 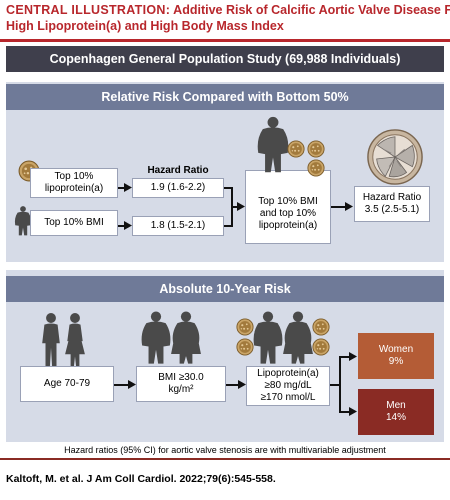 I want to click on lpa-hr-box: 1.9 (1.6-2.2), so click(x=178, y=188).